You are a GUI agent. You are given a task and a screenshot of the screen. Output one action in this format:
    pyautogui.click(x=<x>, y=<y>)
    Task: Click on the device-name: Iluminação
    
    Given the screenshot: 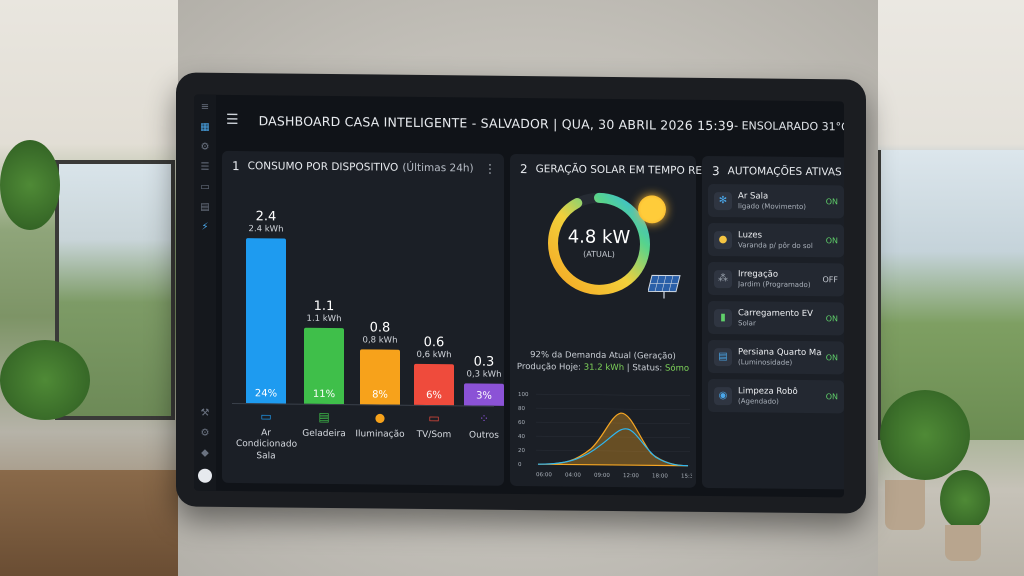 What is the action you would take?
    pyautogui.click(x=380, y=434)
    